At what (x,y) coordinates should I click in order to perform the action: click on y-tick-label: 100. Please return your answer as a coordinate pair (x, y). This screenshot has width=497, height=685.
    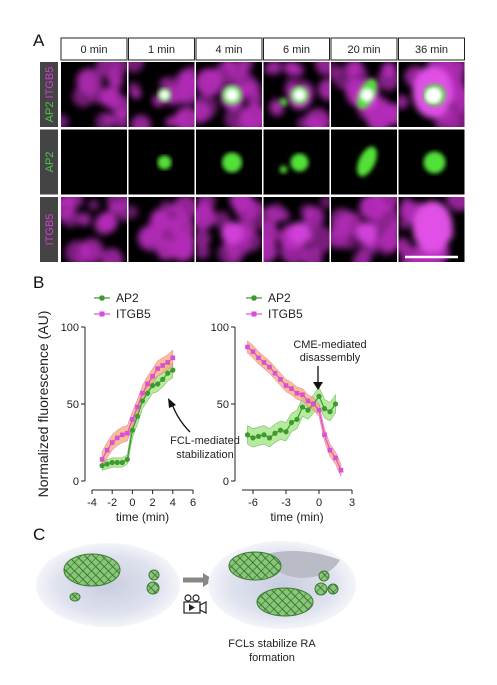
    Looking at the image, I should click on (70, 328).